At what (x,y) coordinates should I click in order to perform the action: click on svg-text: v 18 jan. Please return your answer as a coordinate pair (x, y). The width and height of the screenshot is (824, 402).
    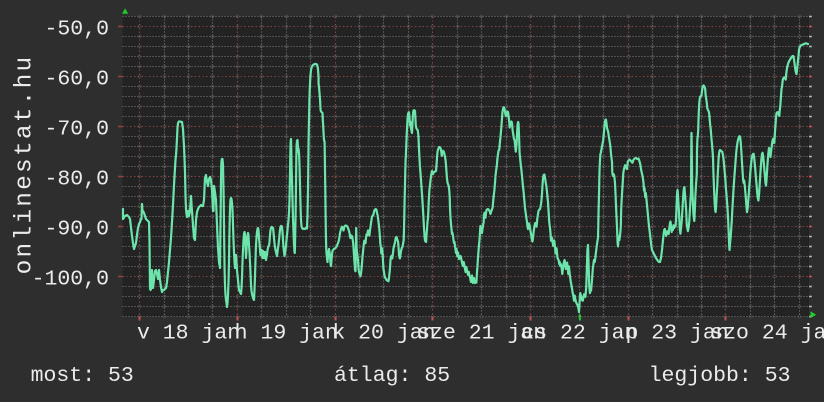
    Looking at the image, I should click on (188, 334).